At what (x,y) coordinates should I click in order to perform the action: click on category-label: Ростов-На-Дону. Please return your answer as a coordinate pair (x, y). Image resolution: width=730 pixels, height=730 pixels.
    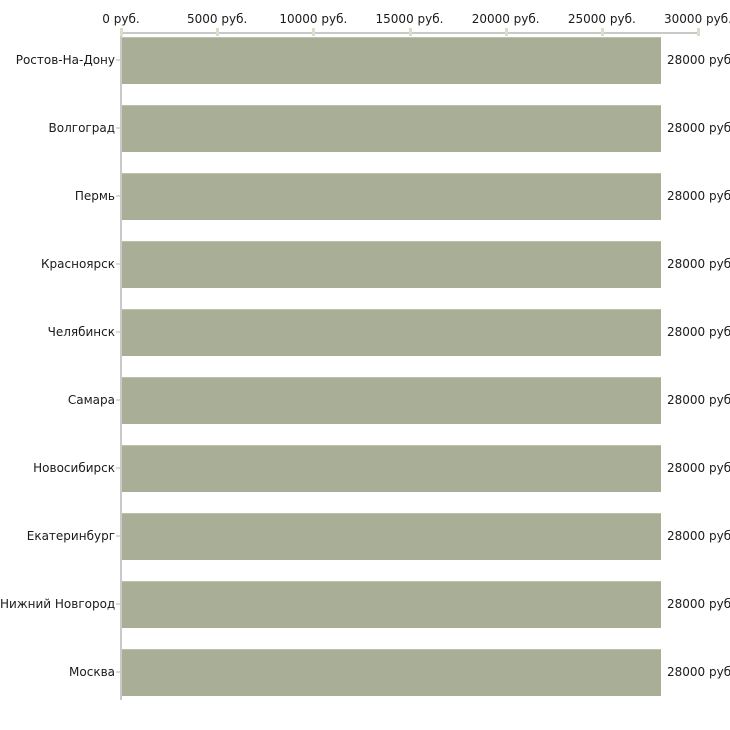
    Looking at the image, I should click on (65, 60).